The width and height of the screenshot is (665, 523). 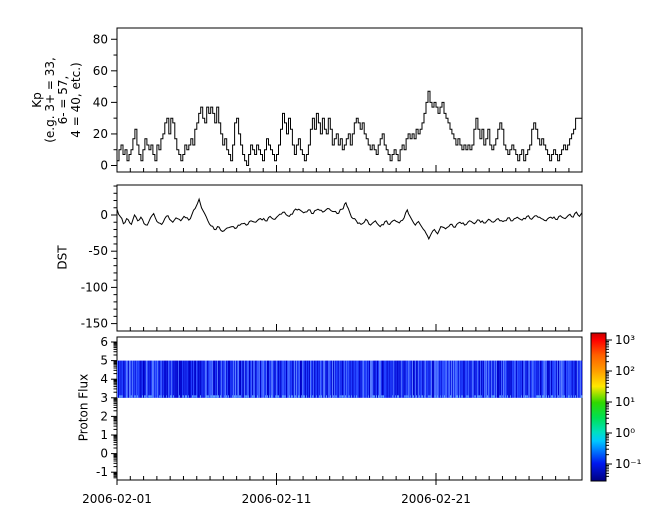 I want to click on y-tick-label: -1, so click(x=102, y=472).